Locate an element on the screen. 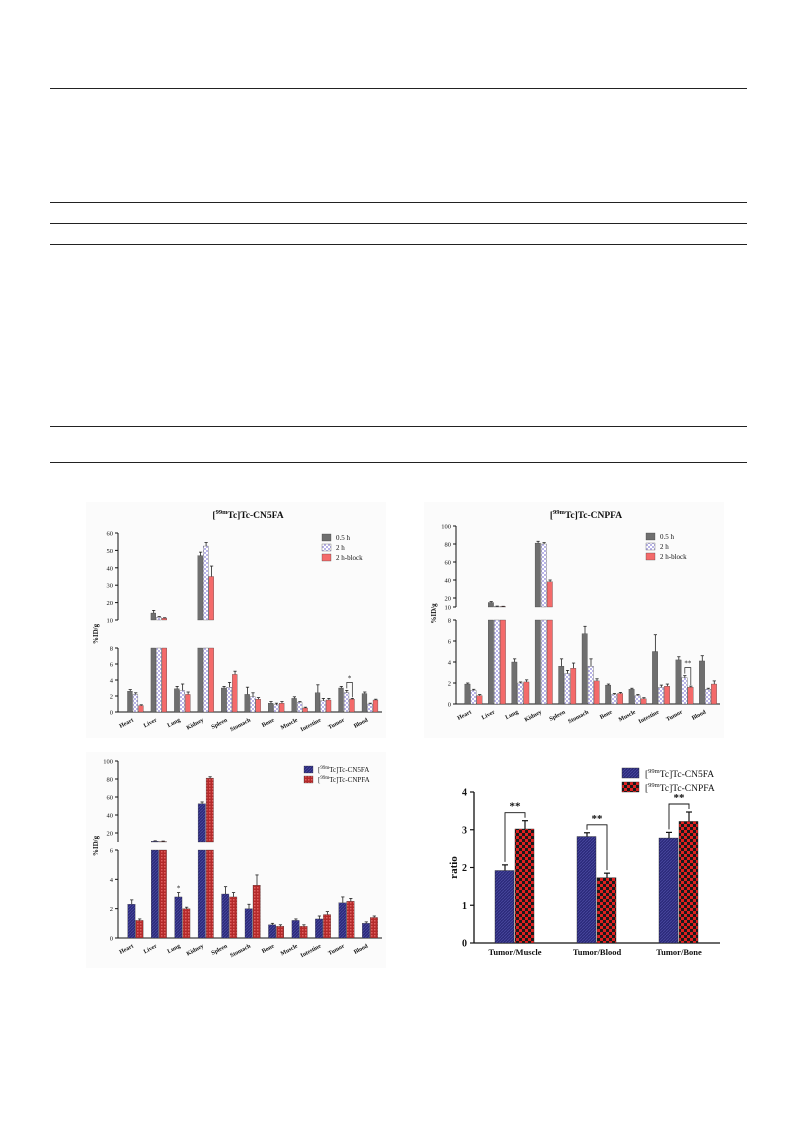 Image resolution: width=793 pixels, height=1121 pixels. title-text: Tc]Tc-CN5FA is located at coordinates (255, 516).